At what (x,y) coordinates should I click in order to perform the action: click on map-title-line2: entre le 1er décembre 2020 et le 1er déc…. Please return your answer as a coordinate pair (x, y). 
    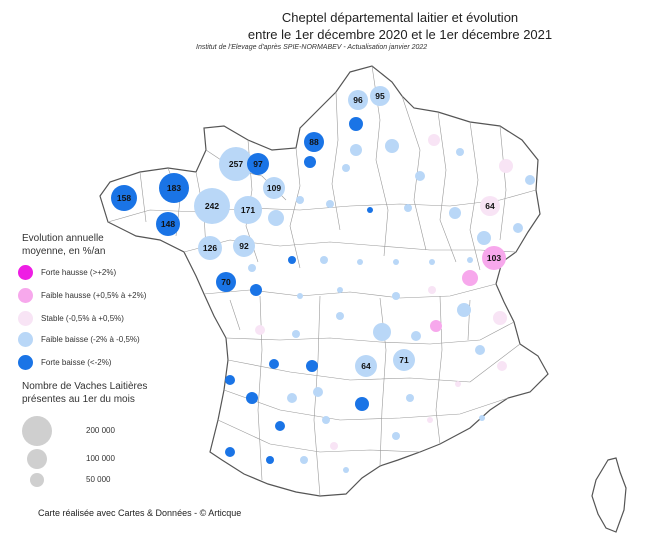
    Looking at the image, I should click on (400, 34).